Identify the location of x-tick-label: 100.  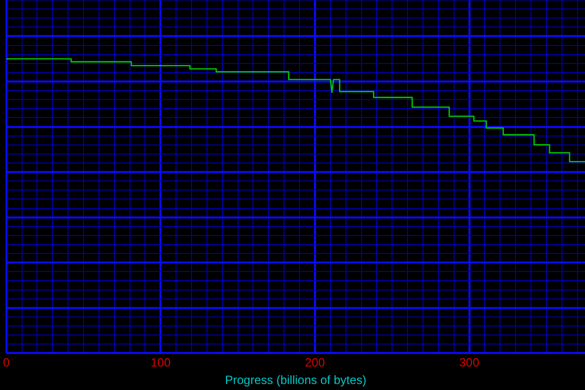
(160, 363).